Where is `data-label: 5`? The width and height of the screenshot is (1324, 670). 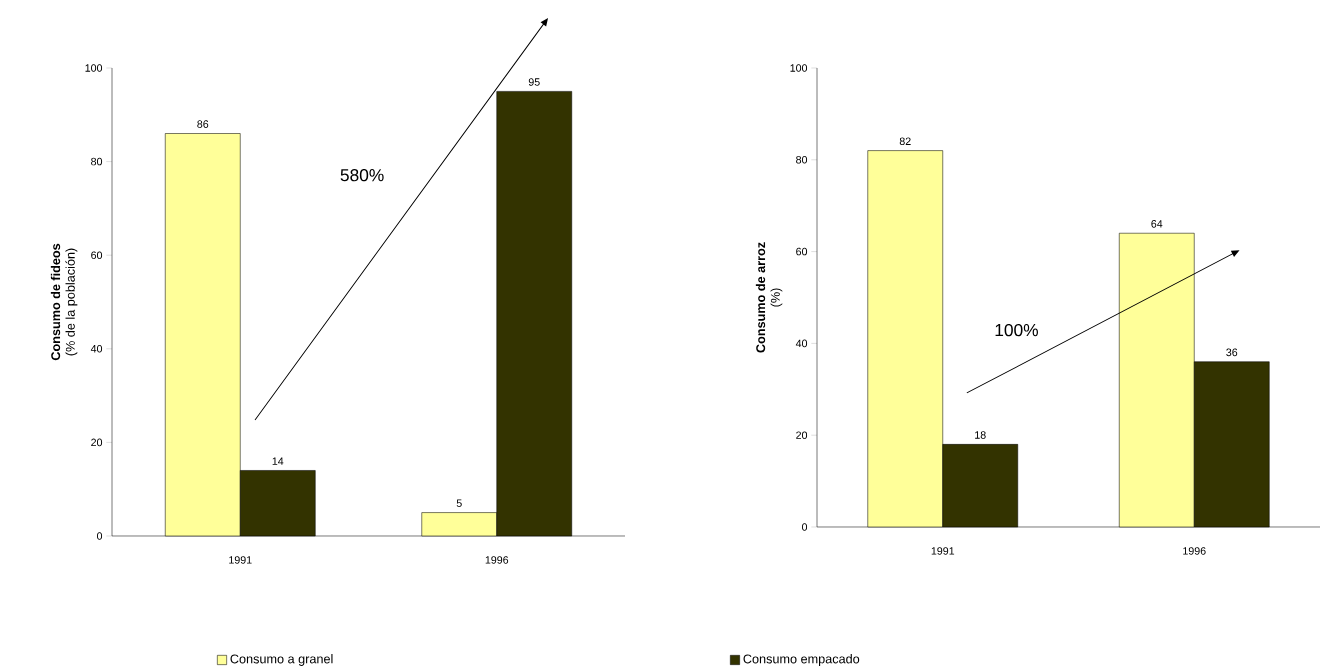
data-label: 5 is located at coordinates (459, 503).